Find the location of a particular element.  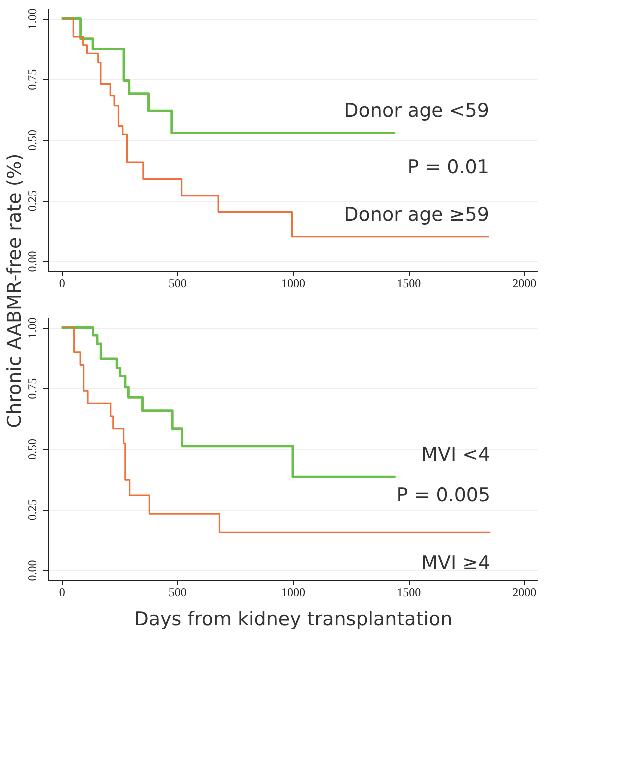

annotation: P = 0.005 is located at coordinates (443, 495).